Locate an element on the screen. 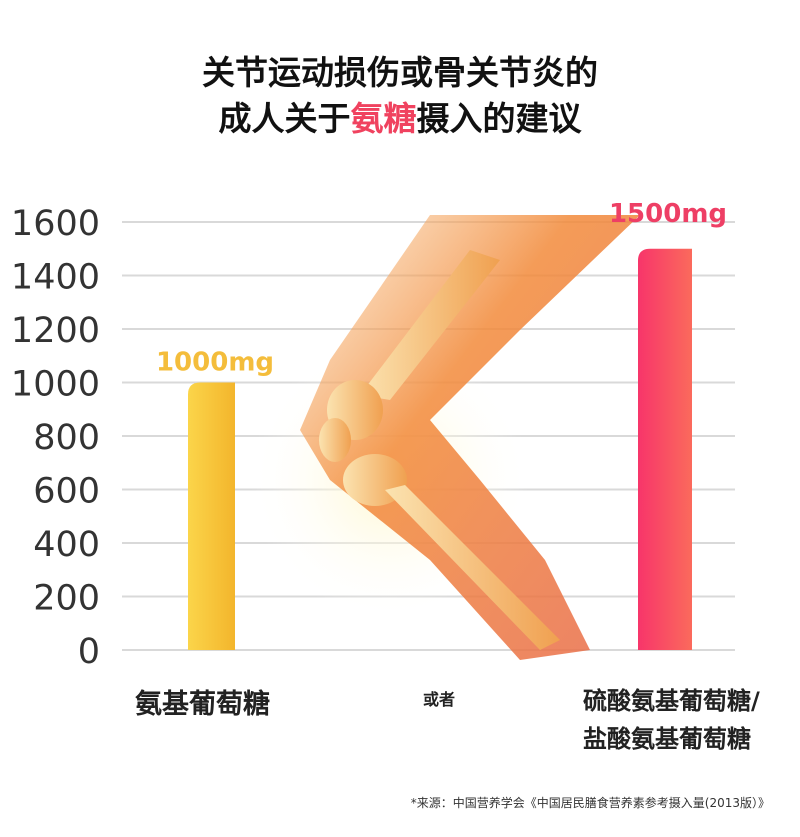 The width and height of the screenshot is (800, 837). category-label-2-line-1: 硫酸氨基葡萄糖/ is located at coordinates (671, 701).